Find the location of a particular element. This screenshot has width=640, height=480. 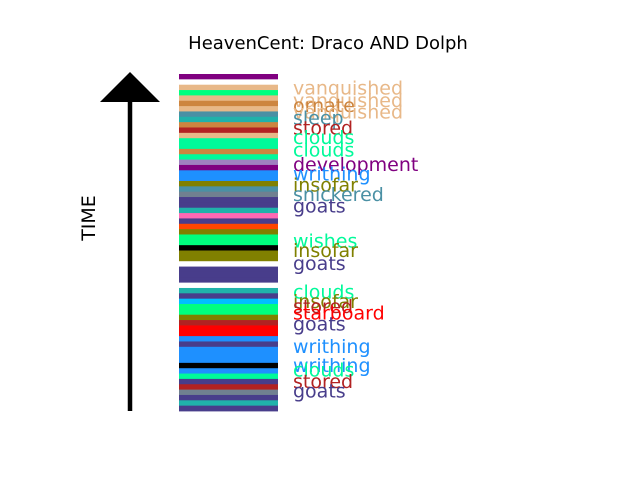

time-axis-label: TIME is located at coordinates (89, 218).